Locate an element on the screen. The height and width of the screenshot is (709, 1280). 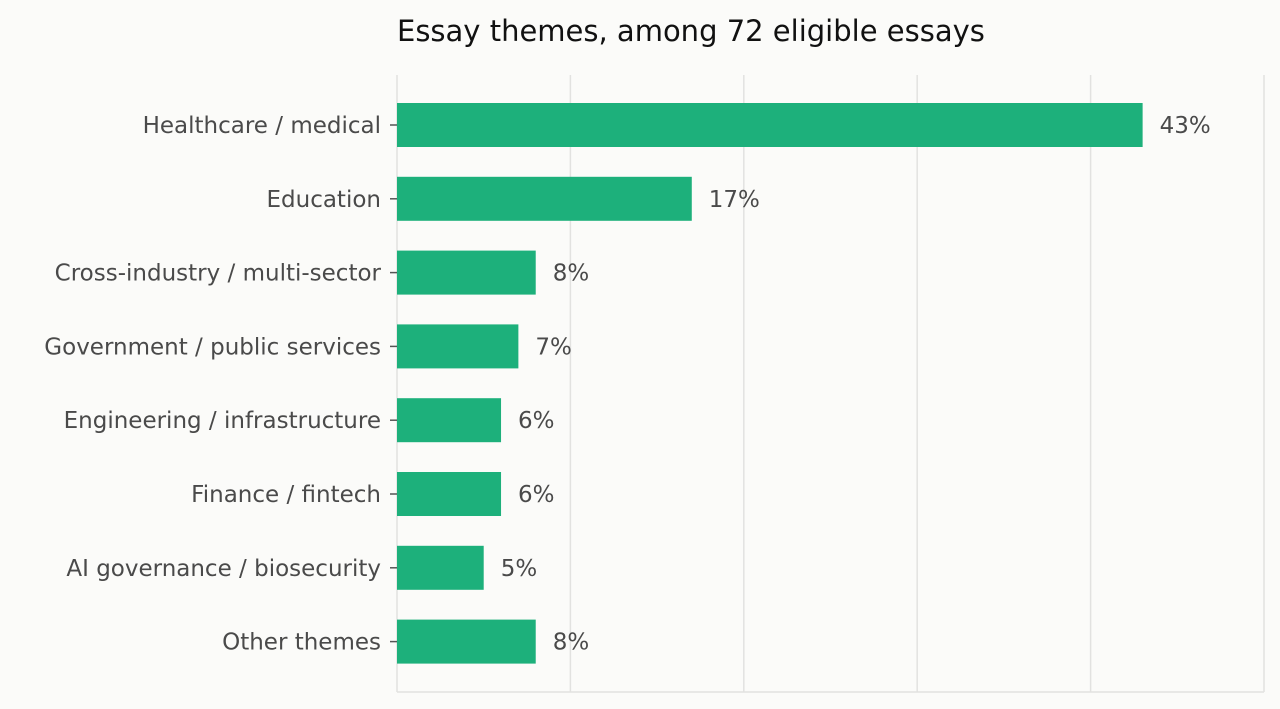
category-label-1: Education is located at coordinates (323, 200).